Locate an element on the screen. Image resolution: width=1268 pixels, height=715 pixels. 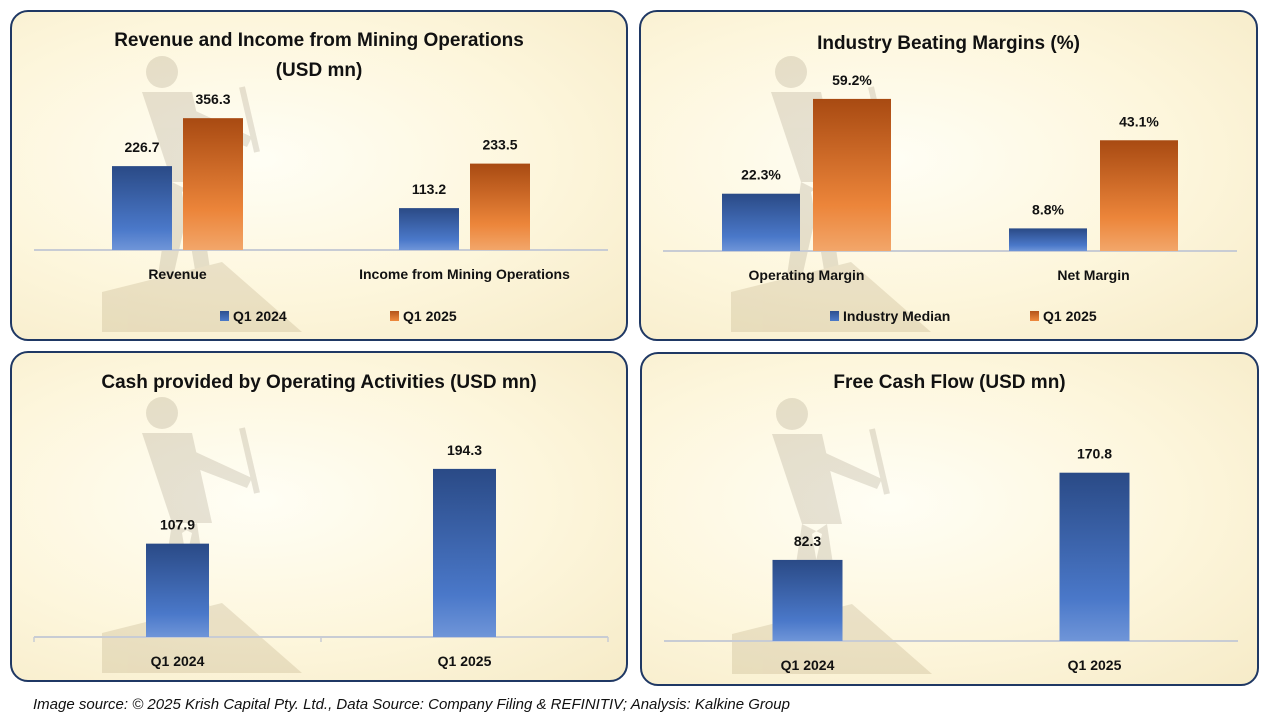
data-label: 22.3% is located at coordinates (761, 175).